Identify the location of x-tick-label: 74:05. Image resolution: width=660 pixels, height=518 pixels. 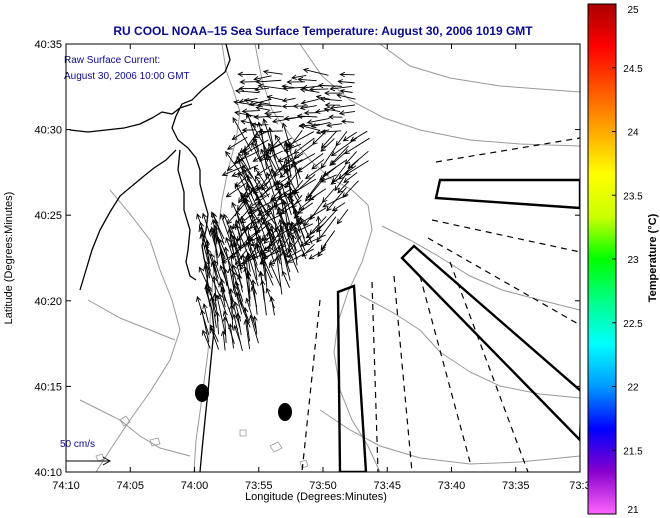
(130, 486).